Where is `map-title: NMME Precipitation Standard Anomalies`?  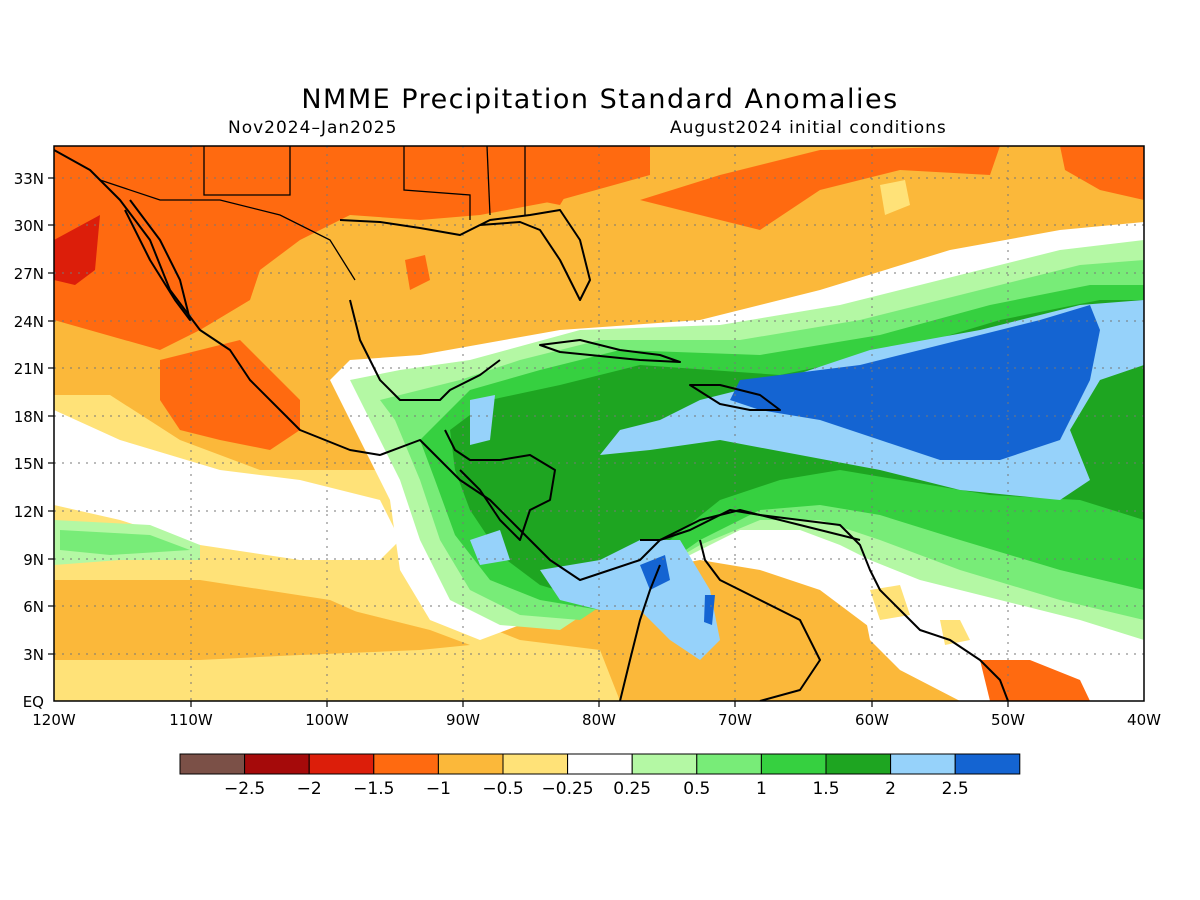 map-title: NMME Precipitation Standard Anomalies is located at coordinates (600, 99).